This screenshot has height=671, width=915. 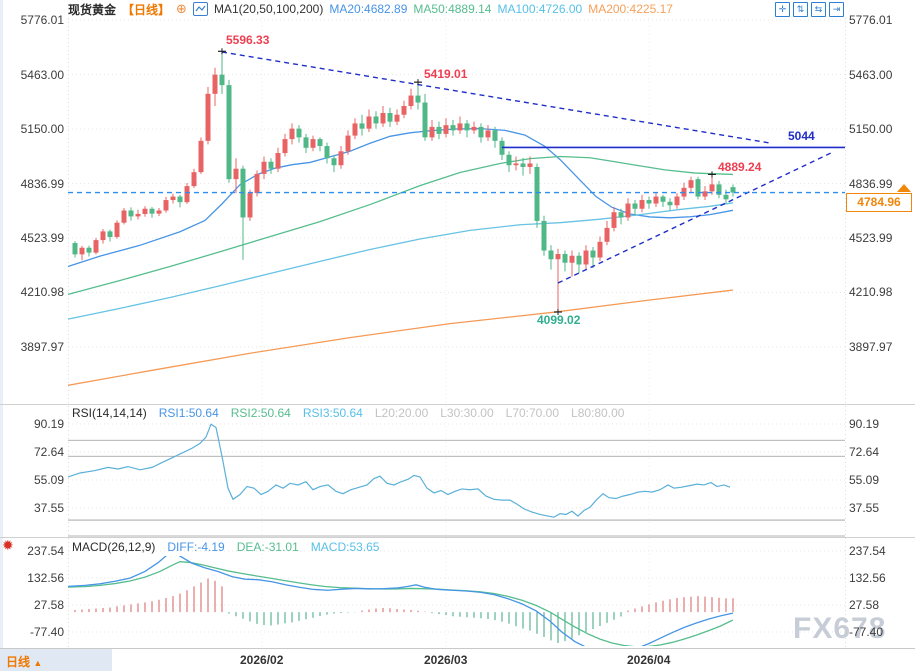 I want to click on price-up-arrow-icon, so click(x=904, y=188).